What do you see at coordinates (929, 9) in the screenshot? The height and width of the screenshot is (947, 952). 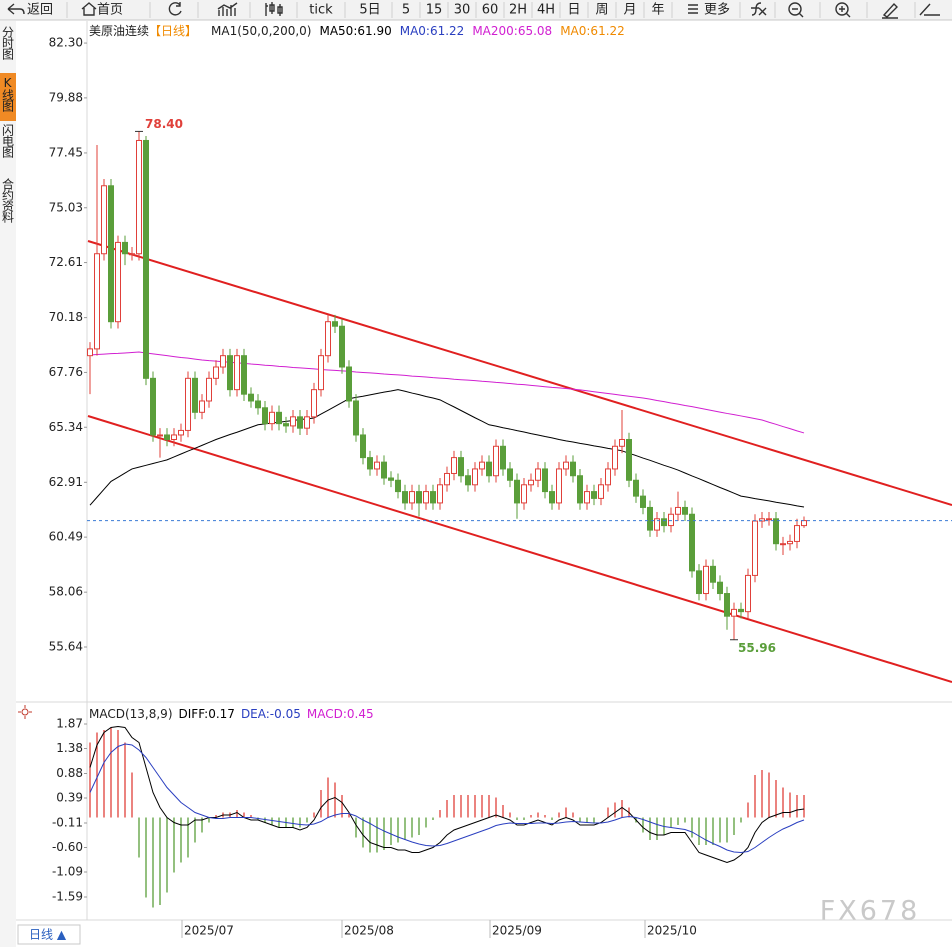 I see `tool-icon` at bounding box center [929, 9].